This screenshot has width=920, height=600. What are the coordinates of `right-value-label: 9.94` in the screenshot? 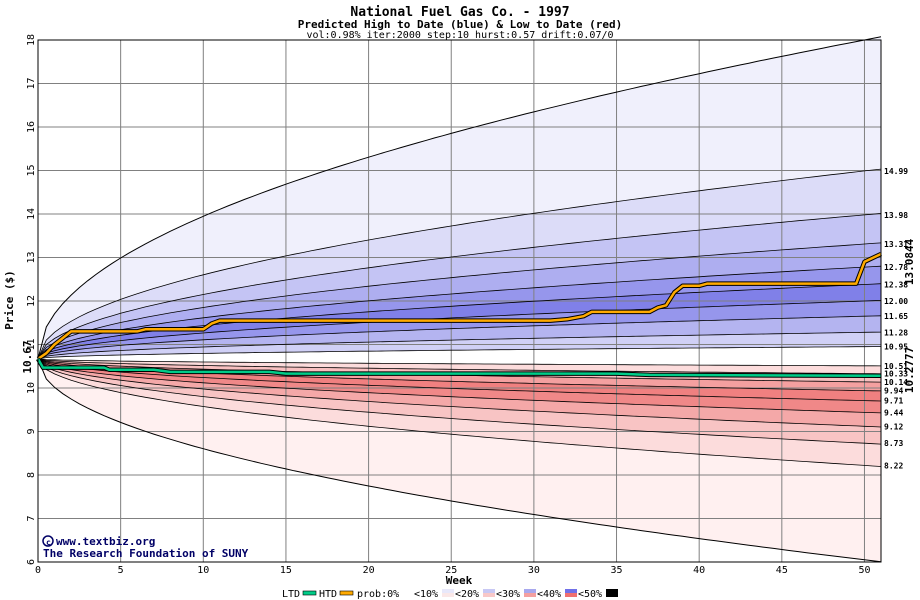 It's located at (893, 391).